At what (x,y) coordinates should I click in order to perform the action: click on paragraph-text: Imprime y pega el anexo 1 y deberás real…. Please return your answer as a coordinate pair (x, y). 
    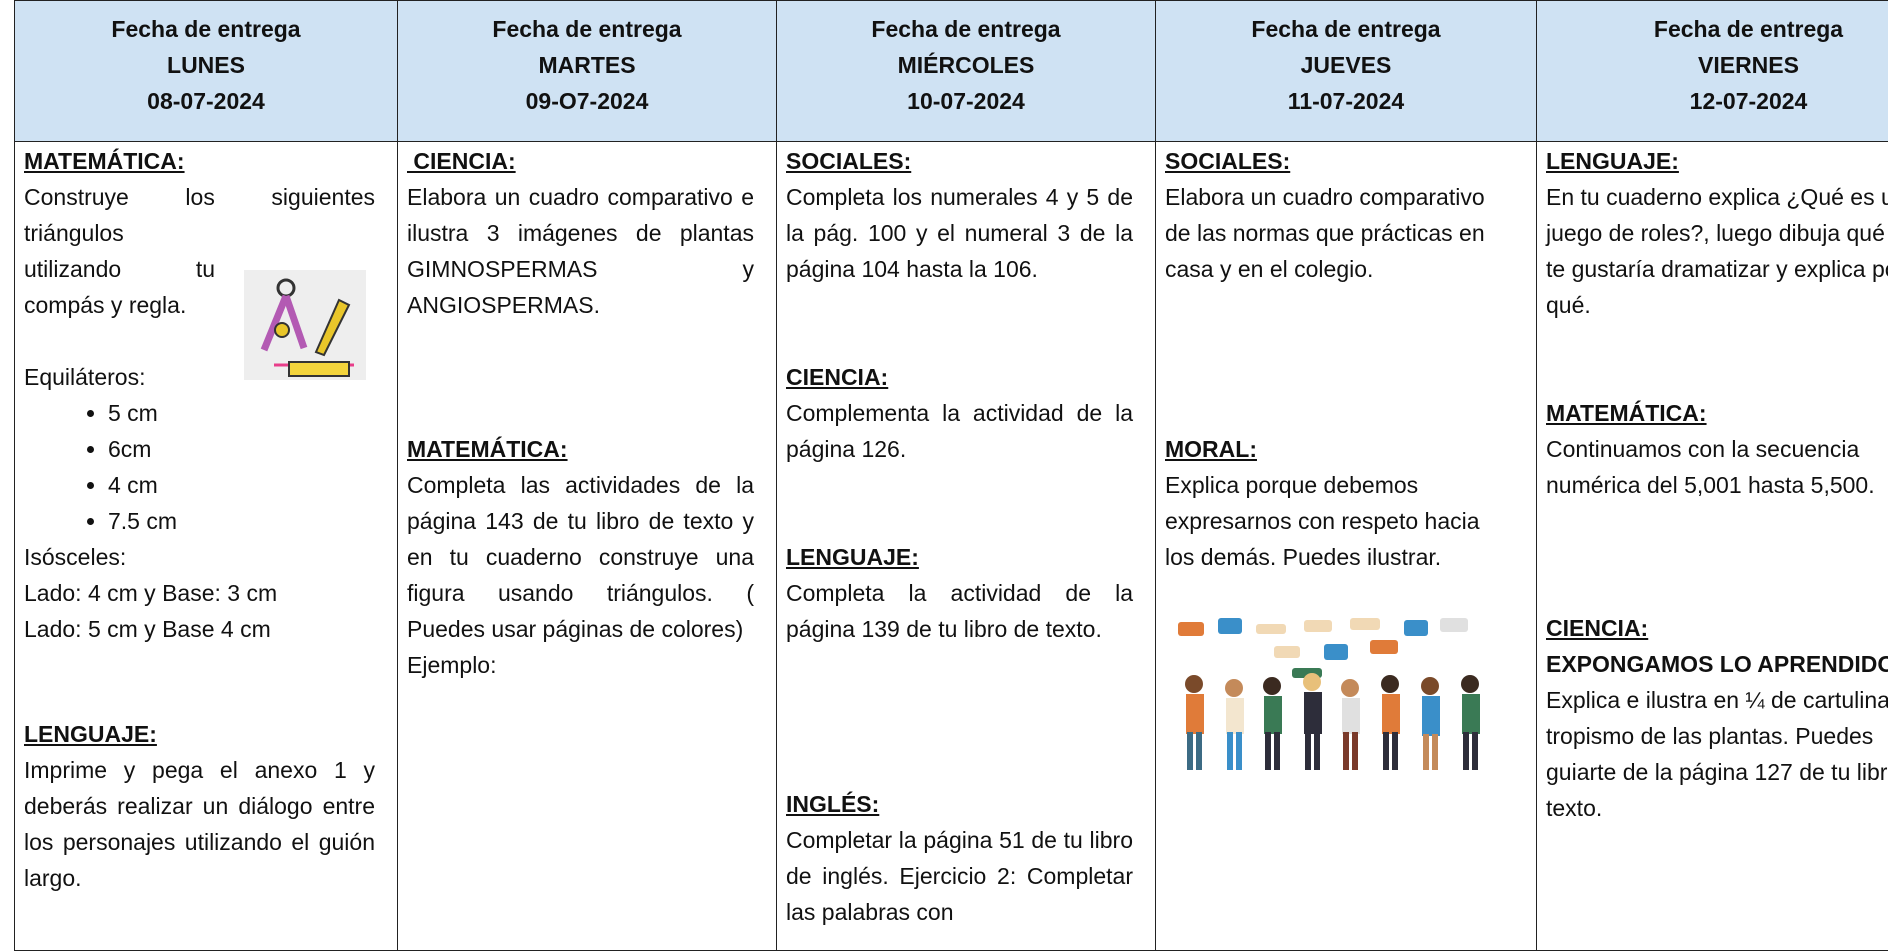
    Looking at the image, I should click on (199, 824).